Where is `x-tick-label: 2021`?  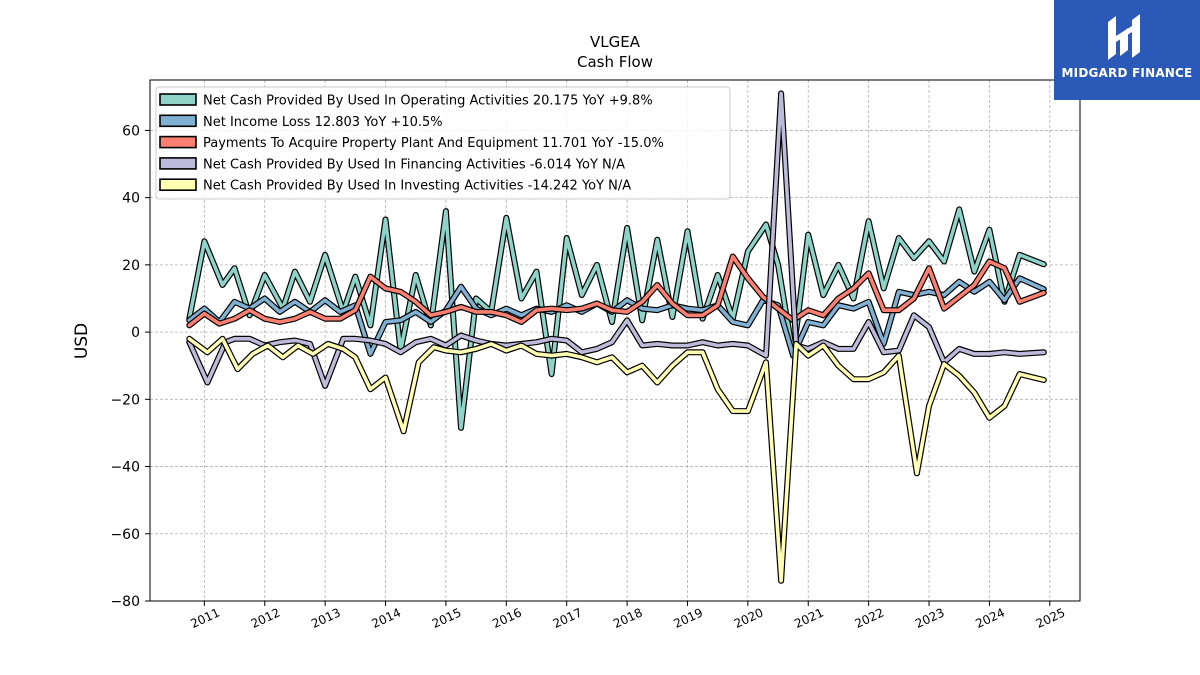
x-tick-label: 2021 is located at coordinates (809, 618).